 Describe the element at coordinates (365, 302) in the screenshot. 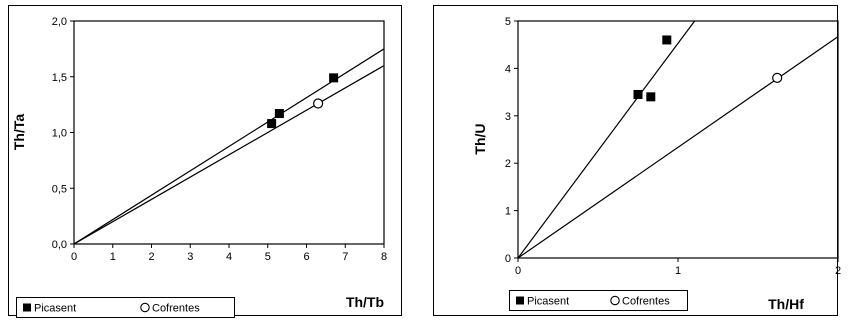

I see `x-axis-label: Th/Tb` at that location.